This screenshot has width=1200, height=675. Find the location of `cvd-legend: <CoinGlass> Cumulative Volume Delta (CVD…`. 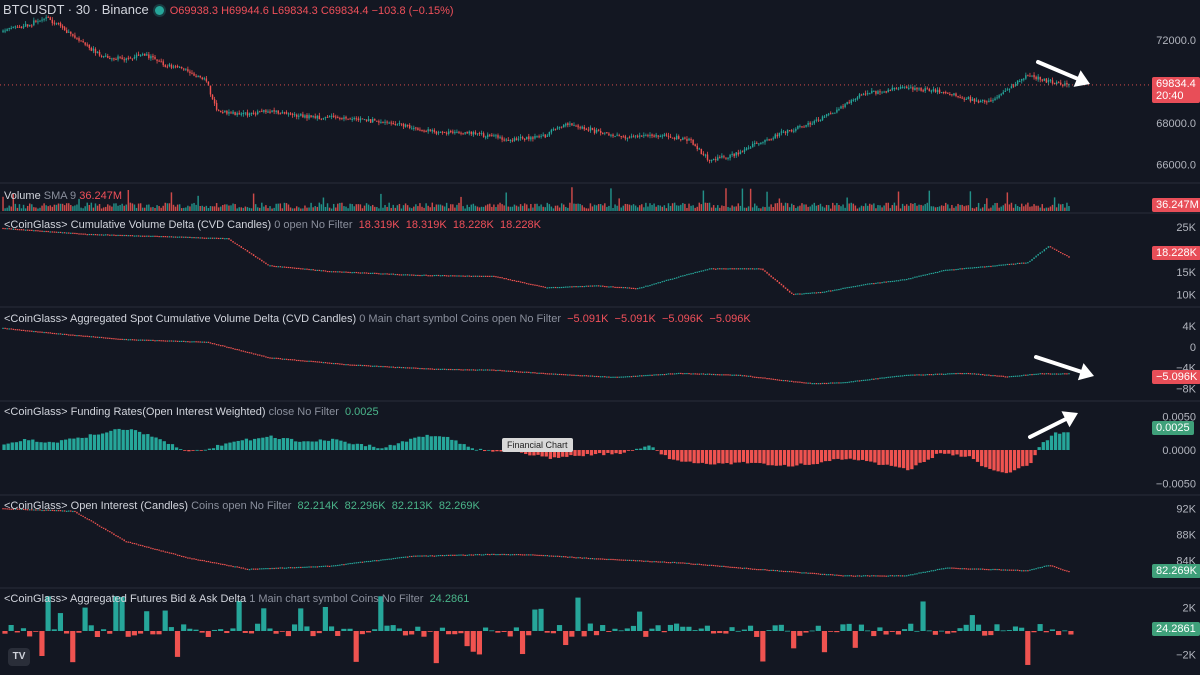

cvd-legend: <CoinGlass> Cumulative Volume Delta (CVD… is located at coordinates (272, 225).